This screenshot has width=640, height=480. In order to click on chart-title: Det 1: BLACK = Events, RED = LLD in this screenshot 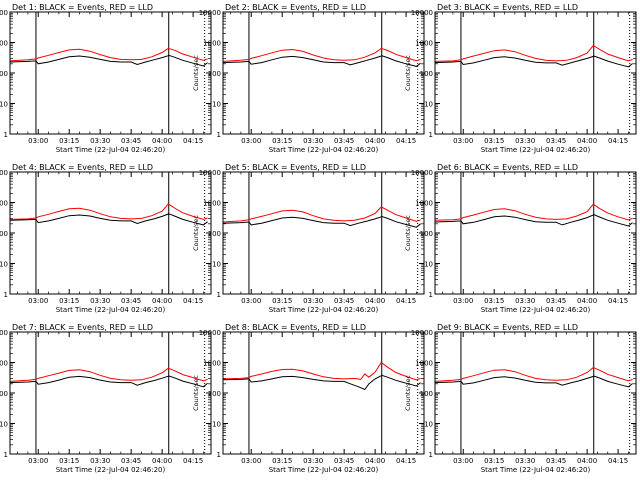, I will do `click(82, 7)`.